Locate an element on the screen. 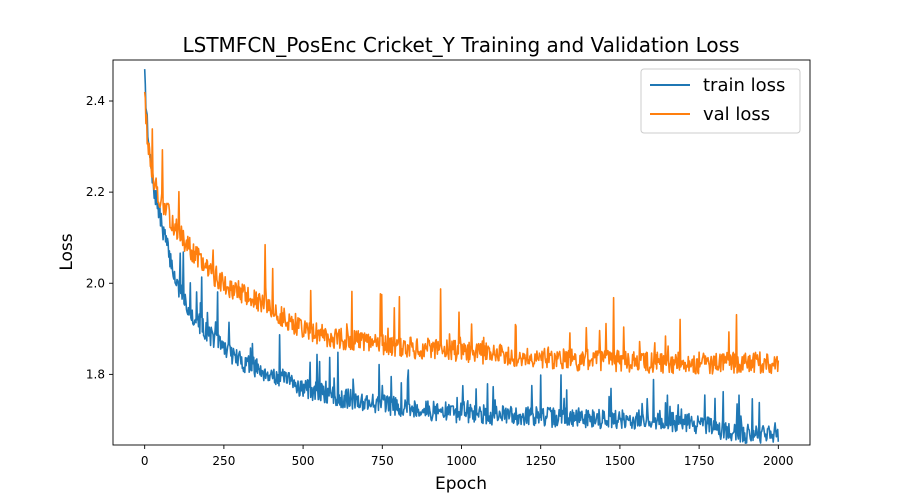 Image resolution: width=900 pixels, height=500 pixels. x-axis-label: Epoch is located at coordinates (461, 484).